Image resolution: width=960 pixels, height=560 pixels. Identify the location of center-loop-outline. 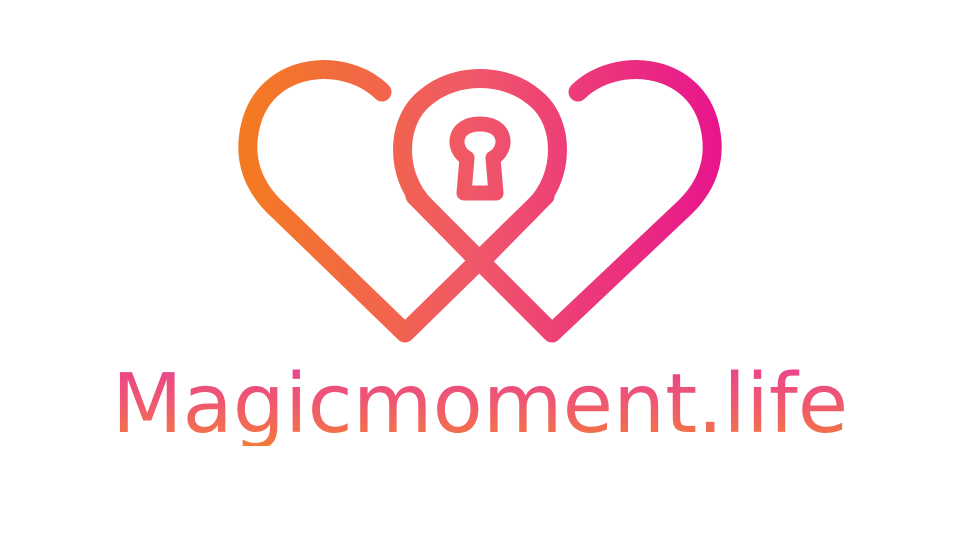
(480, 170).